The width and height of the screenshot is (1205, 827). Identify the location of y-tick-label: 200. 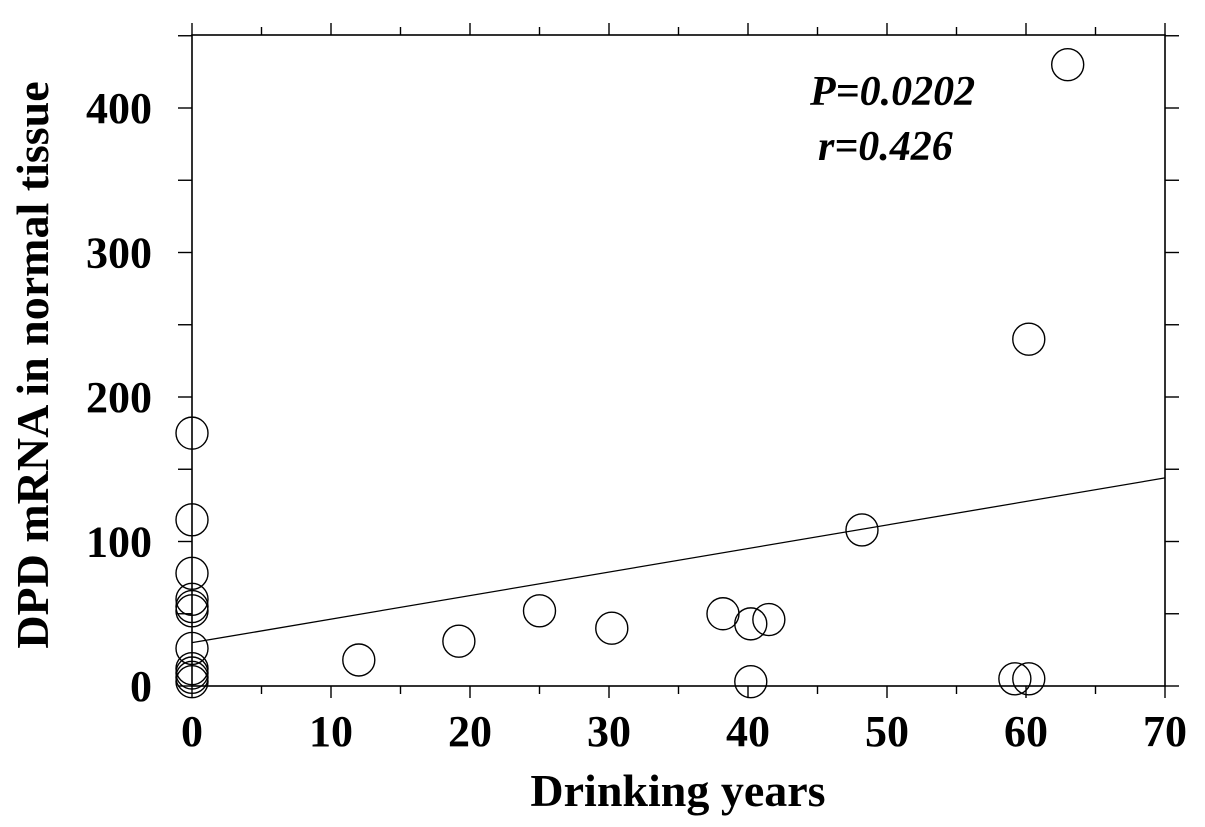
(119, 397).